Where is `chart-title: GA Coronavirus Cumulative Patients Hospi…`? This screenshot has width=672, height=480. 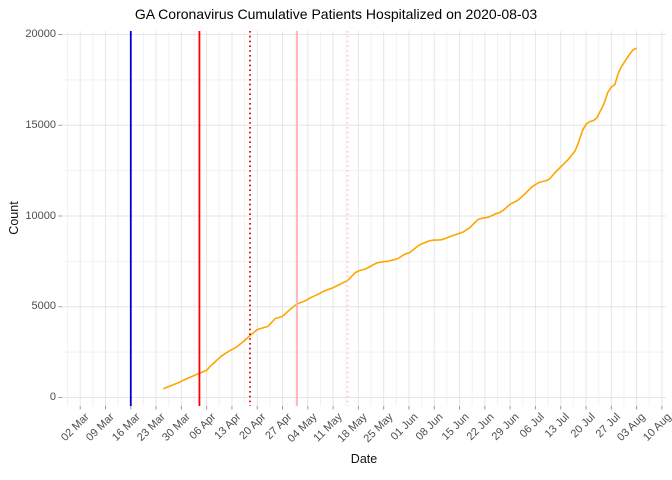
chart-title: GA Coronavirus Cumulative Patients Hospi… is located at coordinates (336, 14).